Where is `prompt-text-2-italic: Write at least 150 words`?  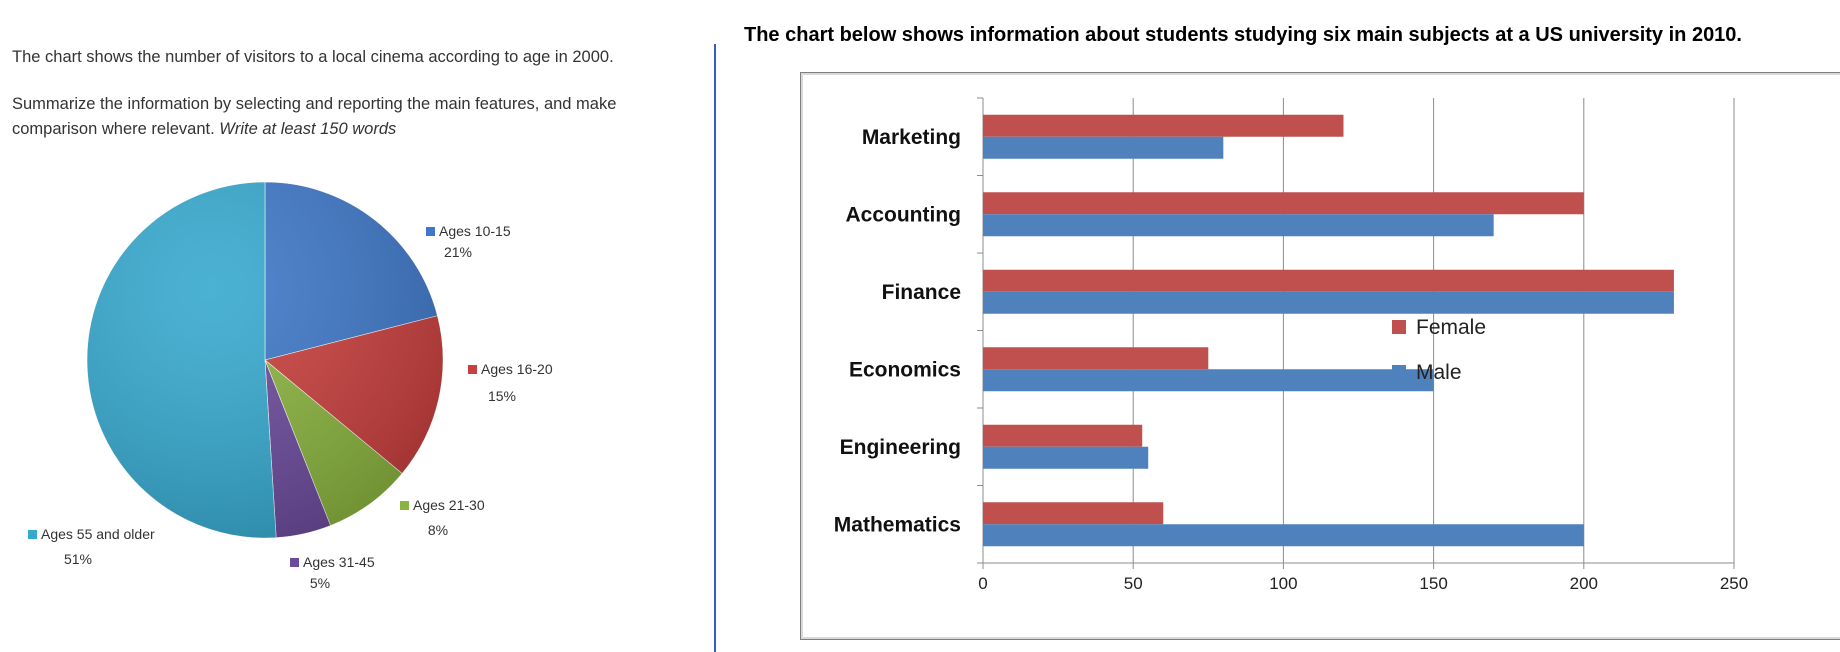
prompt-text-2-italic: Write at least 150 words is located at coordinates (308, 129).